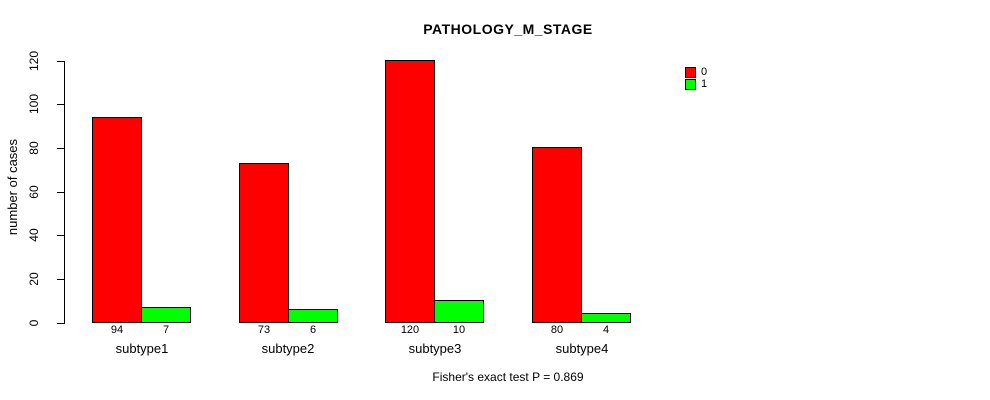  I want to click on chart-title: PATHOLOGY_M_STAGE, so click(508, 29).